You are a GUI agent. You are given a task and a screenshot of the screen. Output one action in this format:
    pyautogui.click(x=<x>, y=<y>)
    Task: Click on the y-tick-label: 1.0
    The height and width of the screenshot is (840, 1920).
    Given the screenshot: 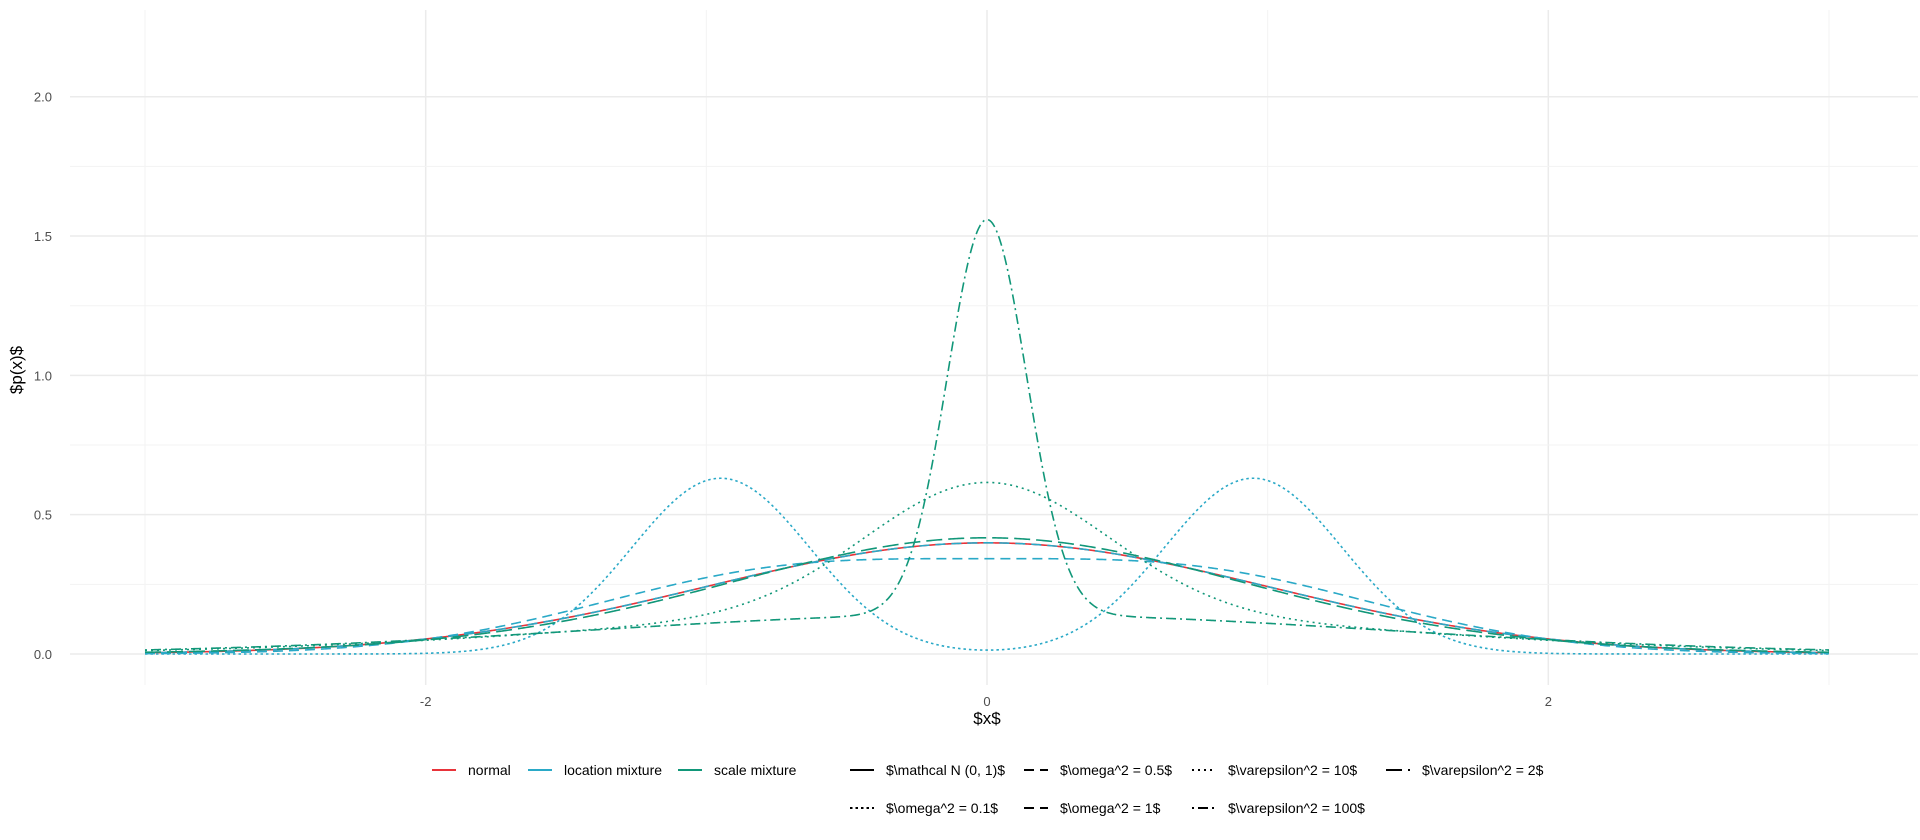 What is the action you would take?
    pyautogui.click(x=43, y=375)
    